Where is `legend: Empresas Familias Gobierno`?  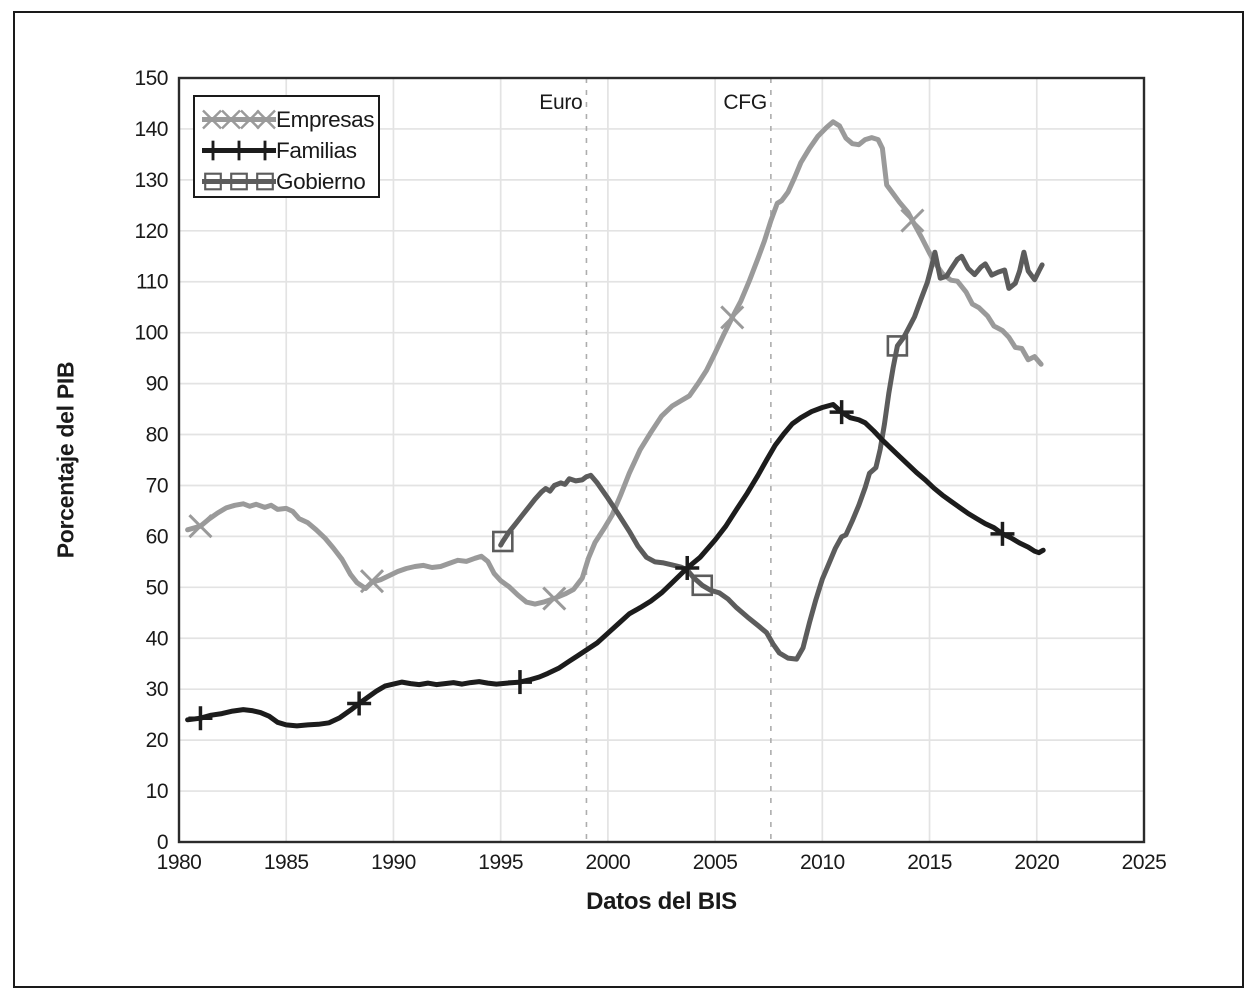
legend: Empresas Familias Gobierno is located at coordinates (286, 146).